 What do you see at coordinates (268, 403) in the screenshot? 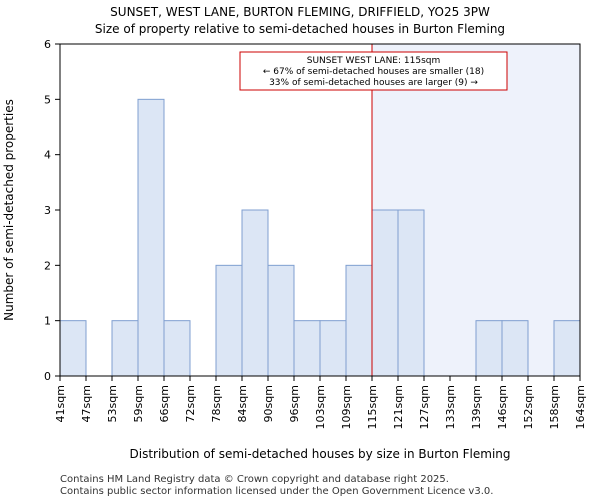
I see `x-tick-label: 90sqm` at bounding box center [268, 403].